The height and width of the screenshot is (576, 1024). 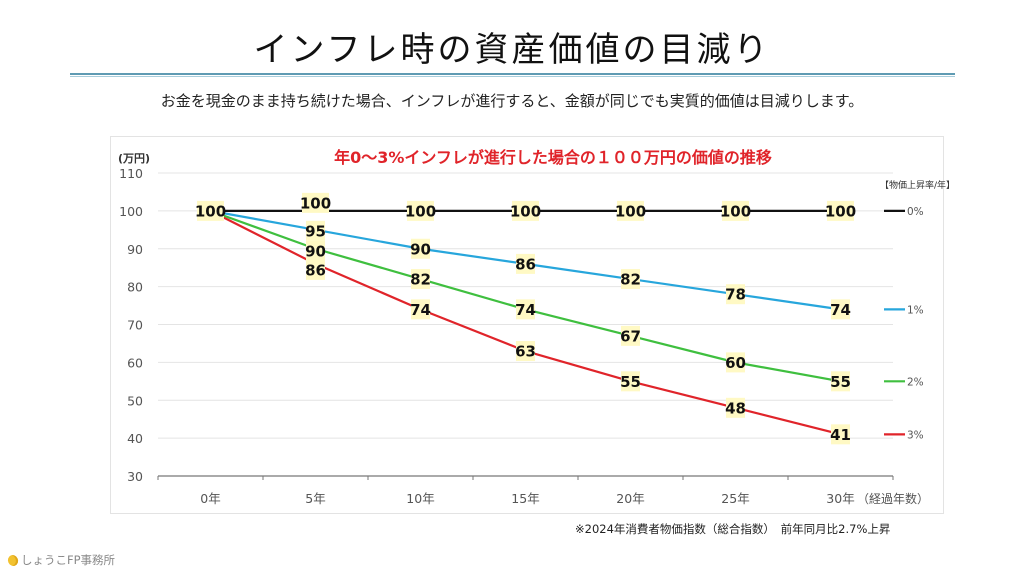 I want to click on data-label: 48, so click(x=735, y=408).